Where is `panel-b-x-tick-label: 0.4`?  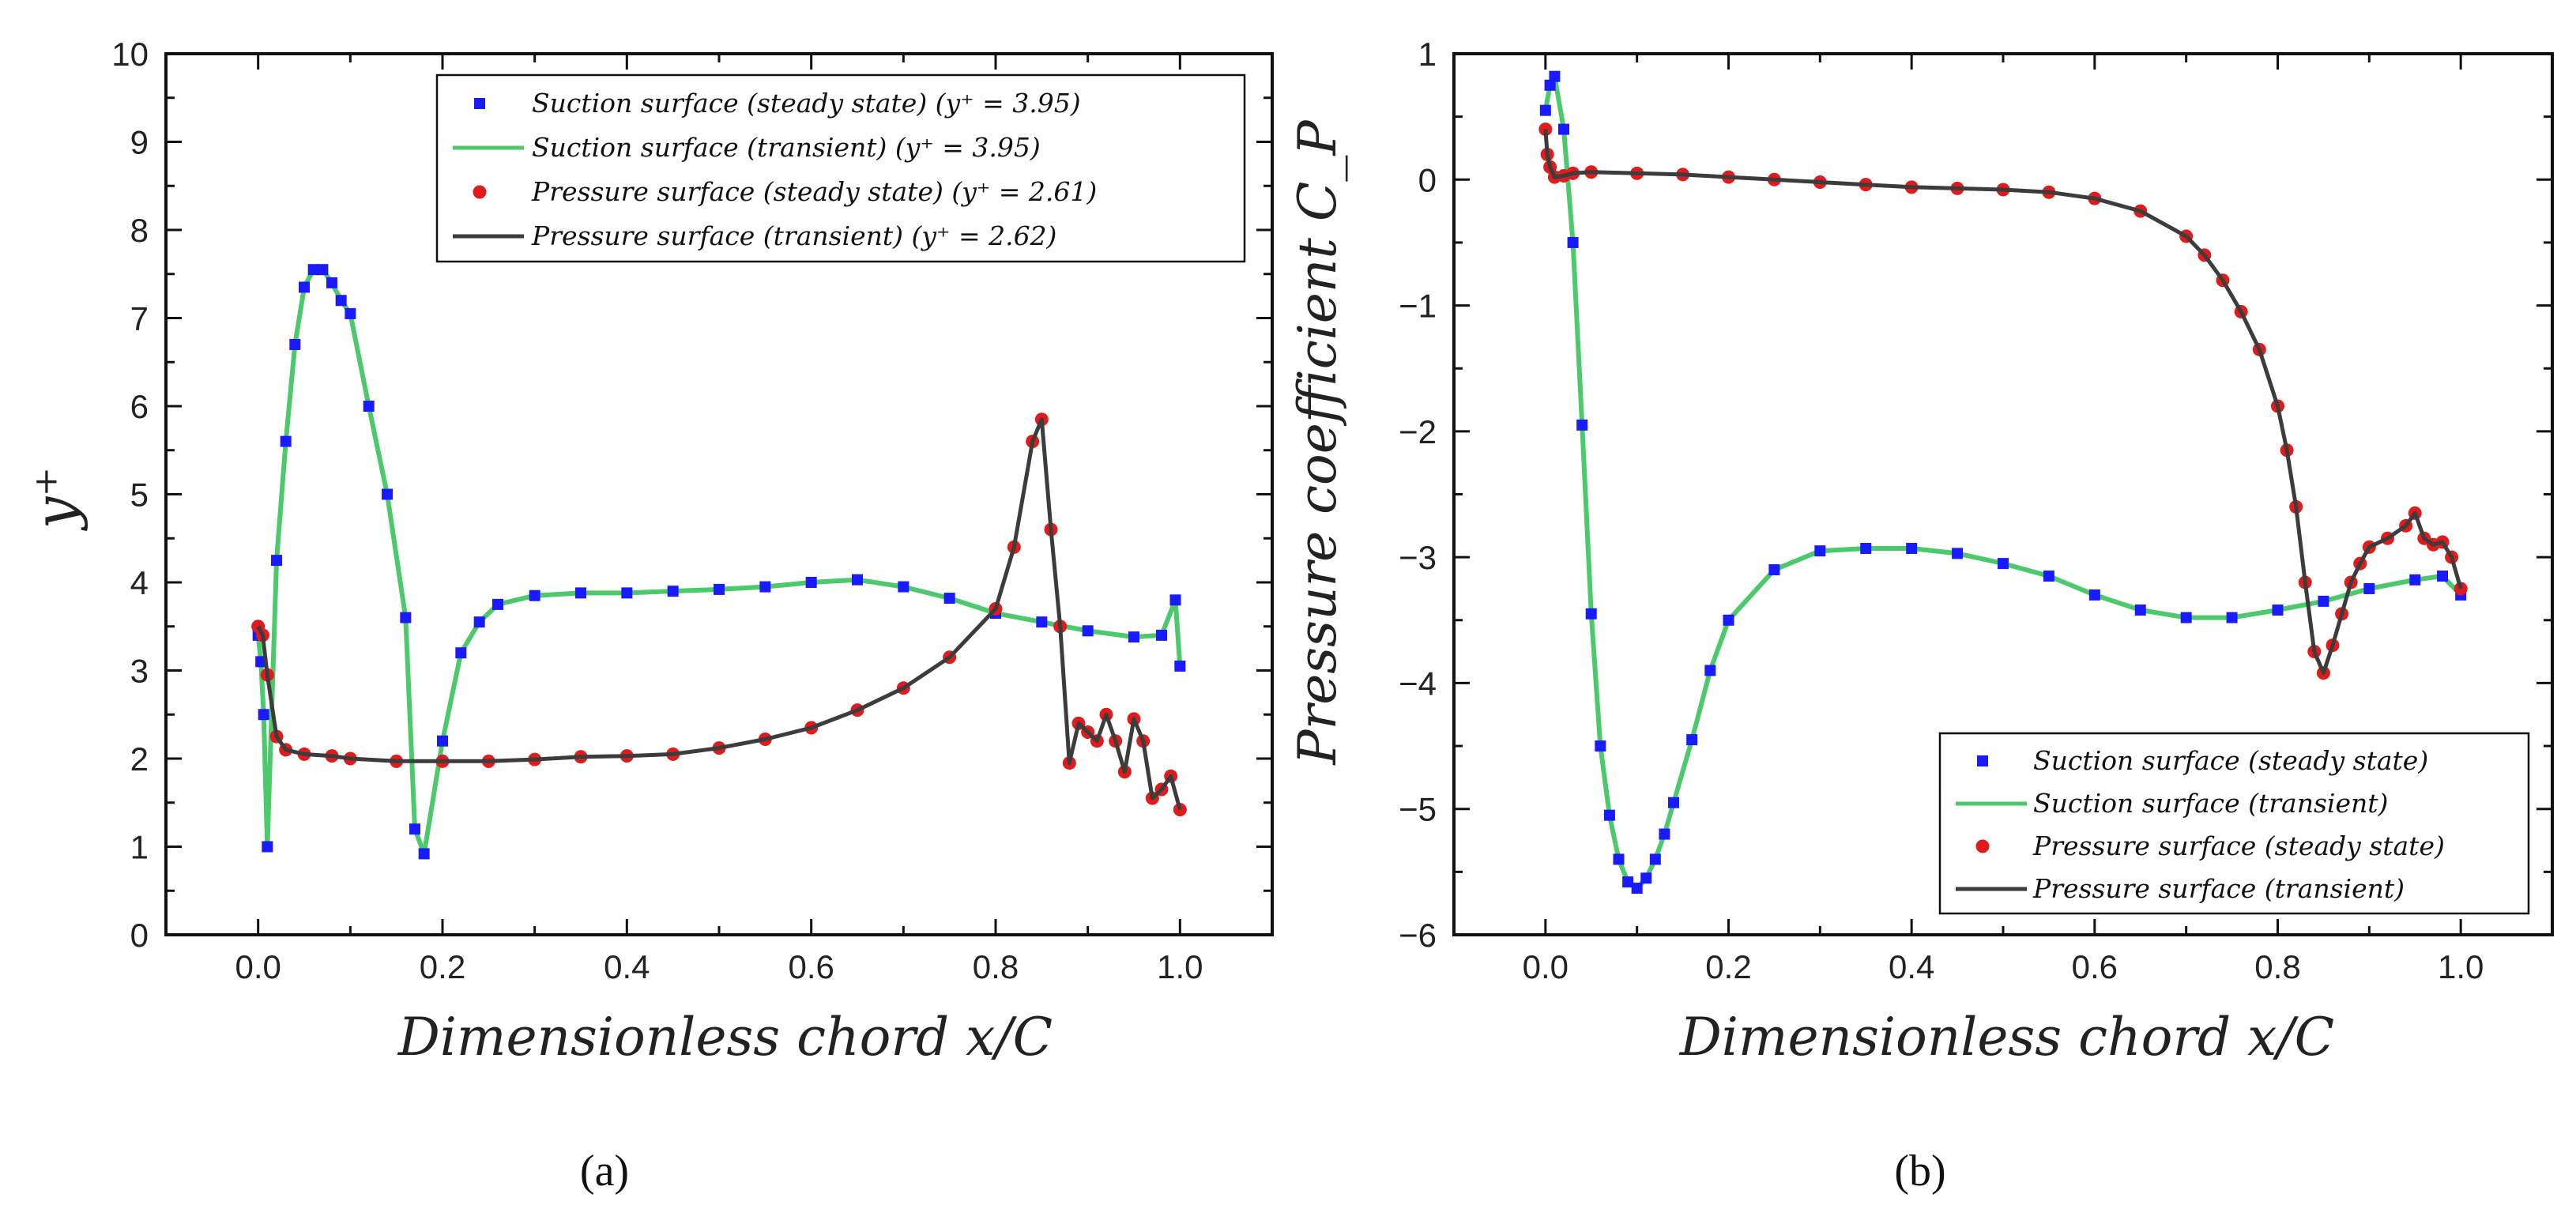
panel-b-x-tick-label: 0.4 is located at coordinates (1911, 966).